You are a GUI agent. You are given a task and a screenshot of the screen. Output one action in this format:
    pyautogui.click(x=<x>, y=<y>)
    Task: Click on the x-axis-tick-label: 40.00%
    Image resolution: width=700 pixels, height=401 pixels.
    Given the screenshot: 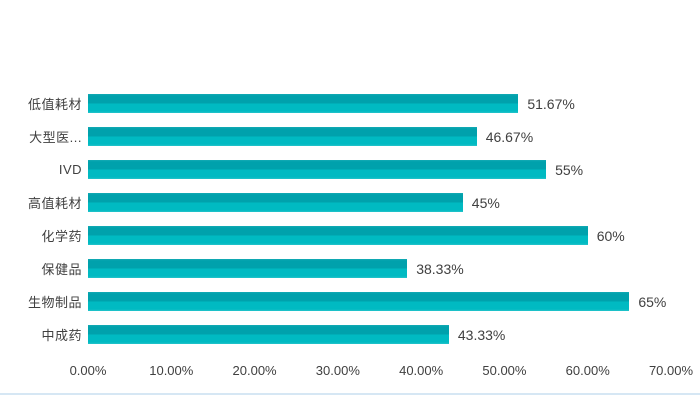 What is the action you would take?
    pyautogui.click(x=421, y=370)
    